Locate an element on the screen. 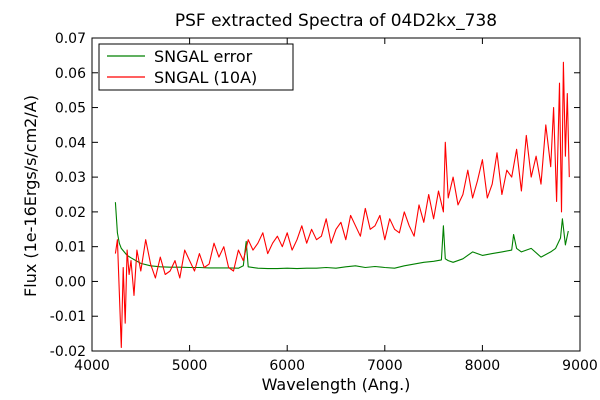  y-tick-label: 0.00 is located at coordinates (70, 282).